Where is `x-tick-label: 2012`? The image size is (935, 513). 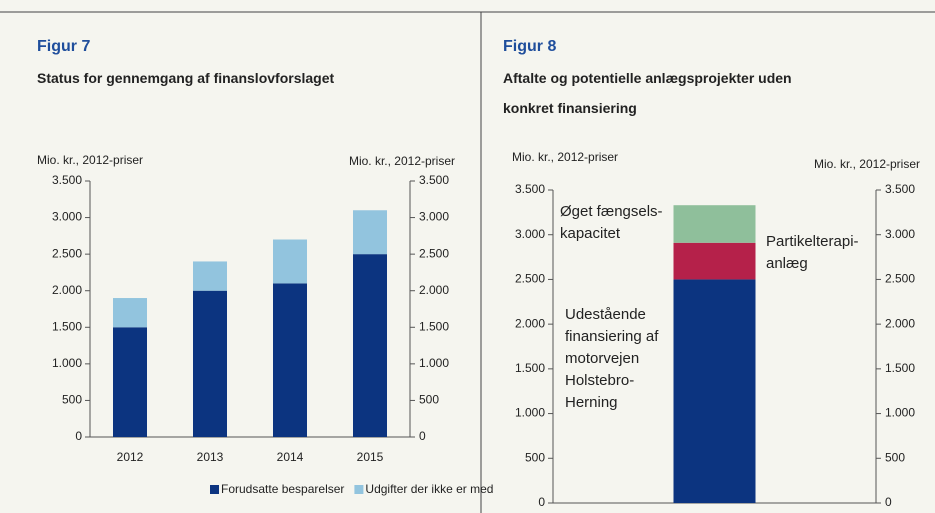
x-tick-label: 2012 is located at coordinates (130, 457).